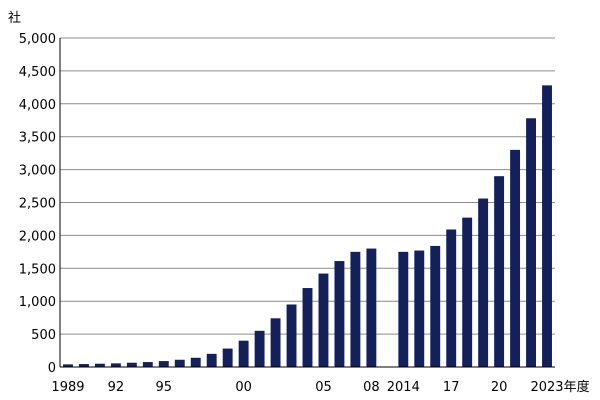 This screenshot has width=600, height=400. Describe the element at coordinates (451, 387) in the screenshot. I see `x-tick-label: 17` at that location.